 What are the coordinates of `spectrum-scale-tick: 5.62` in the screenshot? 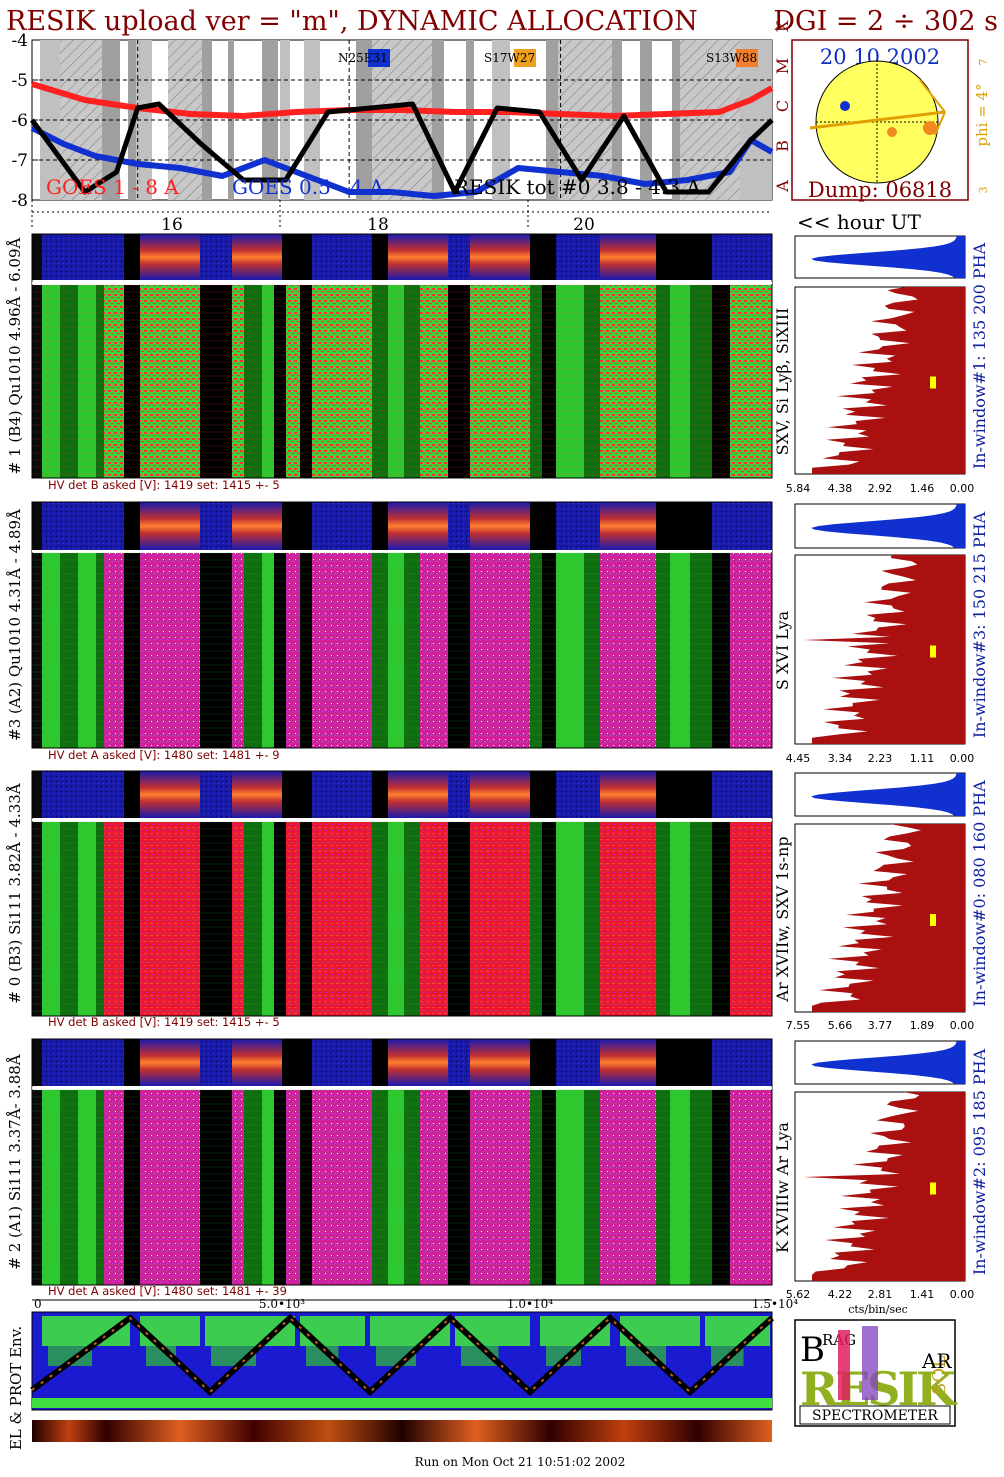 It's located at (798, 1294).